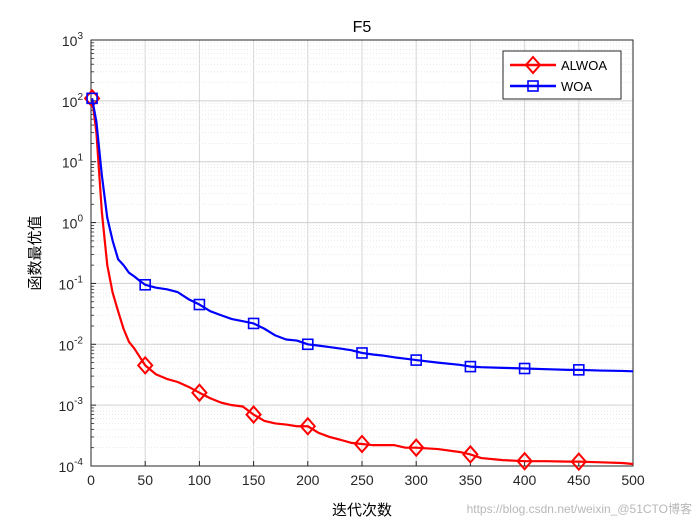 The image size is (700, 525). What do you see at coordinates (71, 405) in the screenshot?
I see `y-tick-label: 10⁻³` at bounding box center [71, 405].